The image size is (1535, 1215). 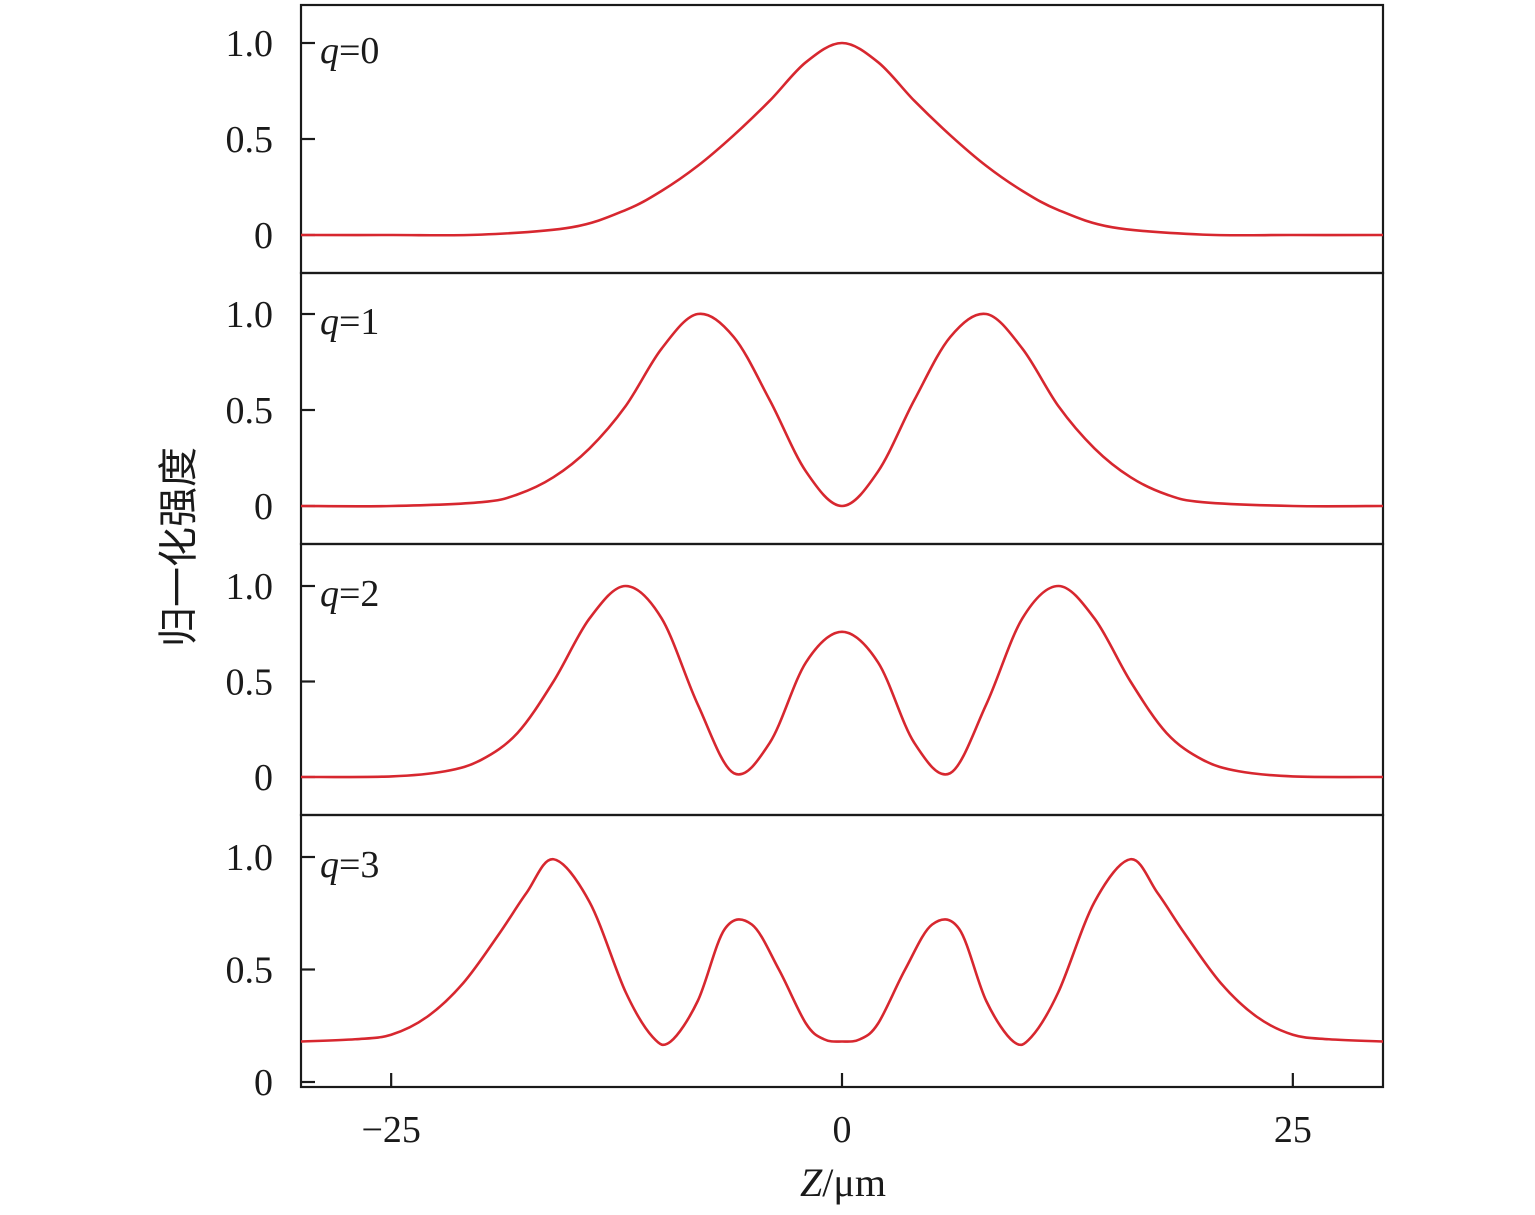 I want to click on x-axis-label: Z/μm, so click(x=843, y=1182).